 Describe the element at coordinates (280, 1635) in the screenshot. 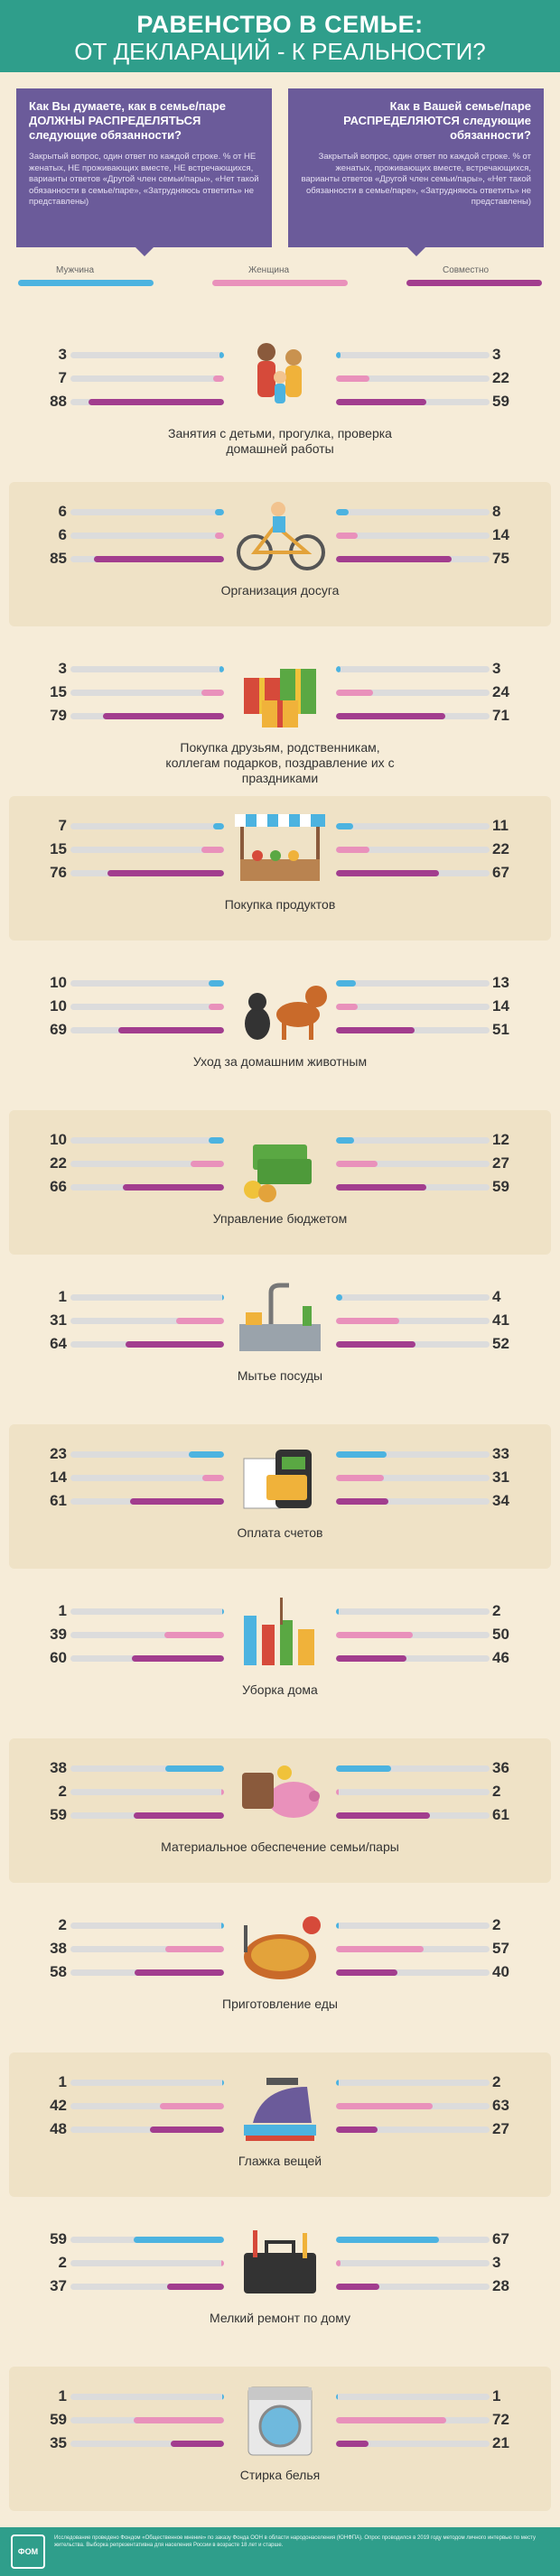

I see `stat-row-women: 39 50` at that location.